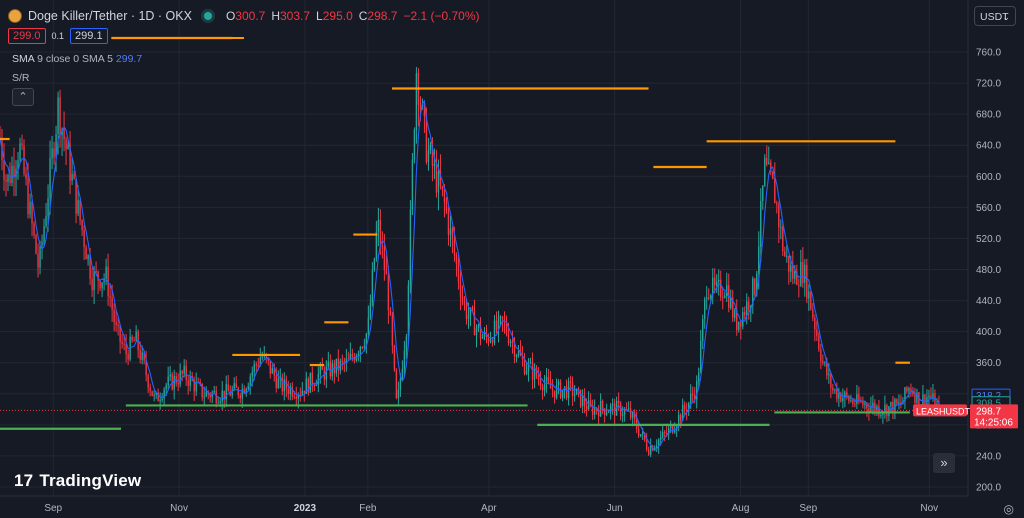  Describe the element at coordinates (988, 115) in the screenshot. I see `y-axis-tick-label: 680.0` at that location.